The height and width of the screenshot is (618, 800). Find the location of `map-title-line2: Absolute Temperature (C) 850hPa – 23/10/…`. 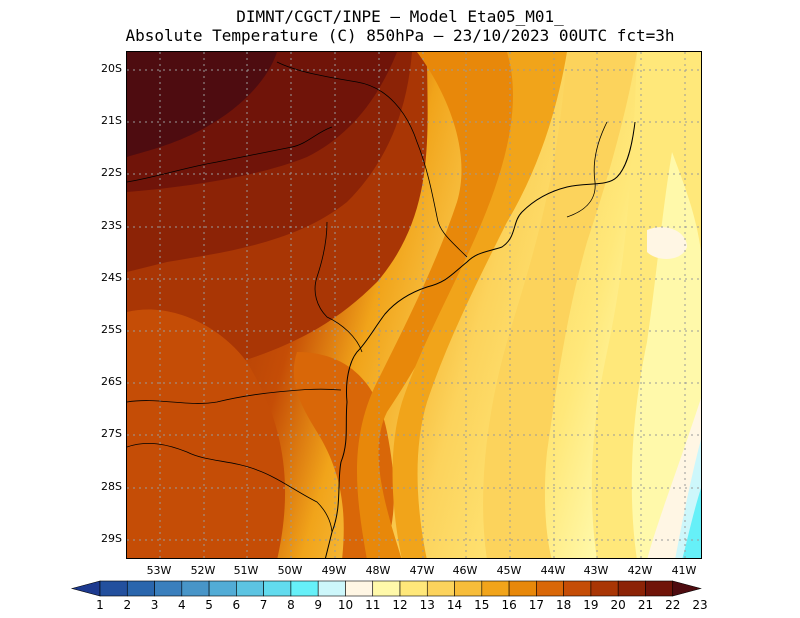

map-title-line2: Absolute Temperature (C) 850hPa – 23/10/… is located at coordinates (400, 35).